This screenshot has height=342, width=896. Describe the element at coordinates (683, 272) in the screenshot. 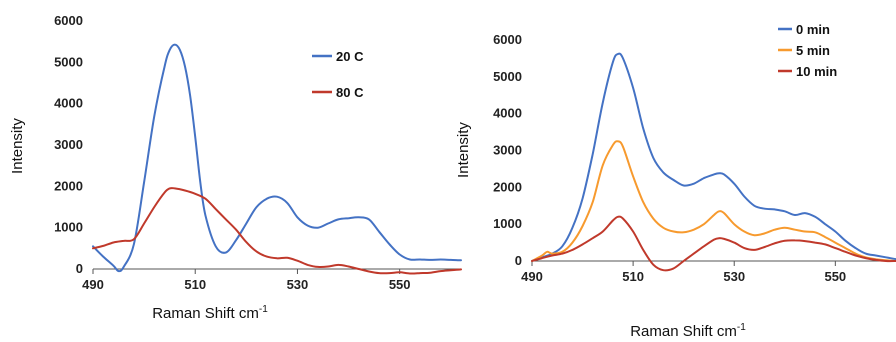

I see `right-x-ticks: 490 510 530 550` at that location.